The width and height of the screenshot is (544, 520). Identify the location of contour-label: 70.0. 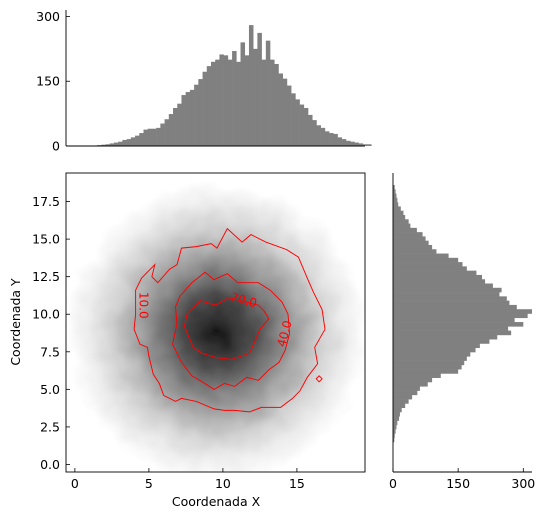
(243, 300).